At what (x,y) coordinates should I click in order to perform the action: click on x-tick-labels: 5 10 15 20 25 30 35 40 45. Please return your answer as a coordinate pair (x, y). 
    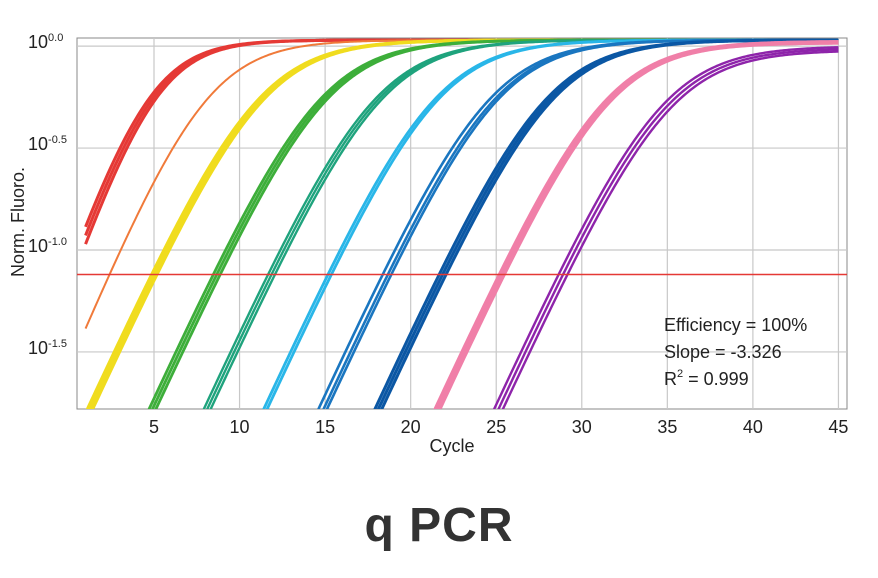
    Looking at the image, I should click on (498, 427).